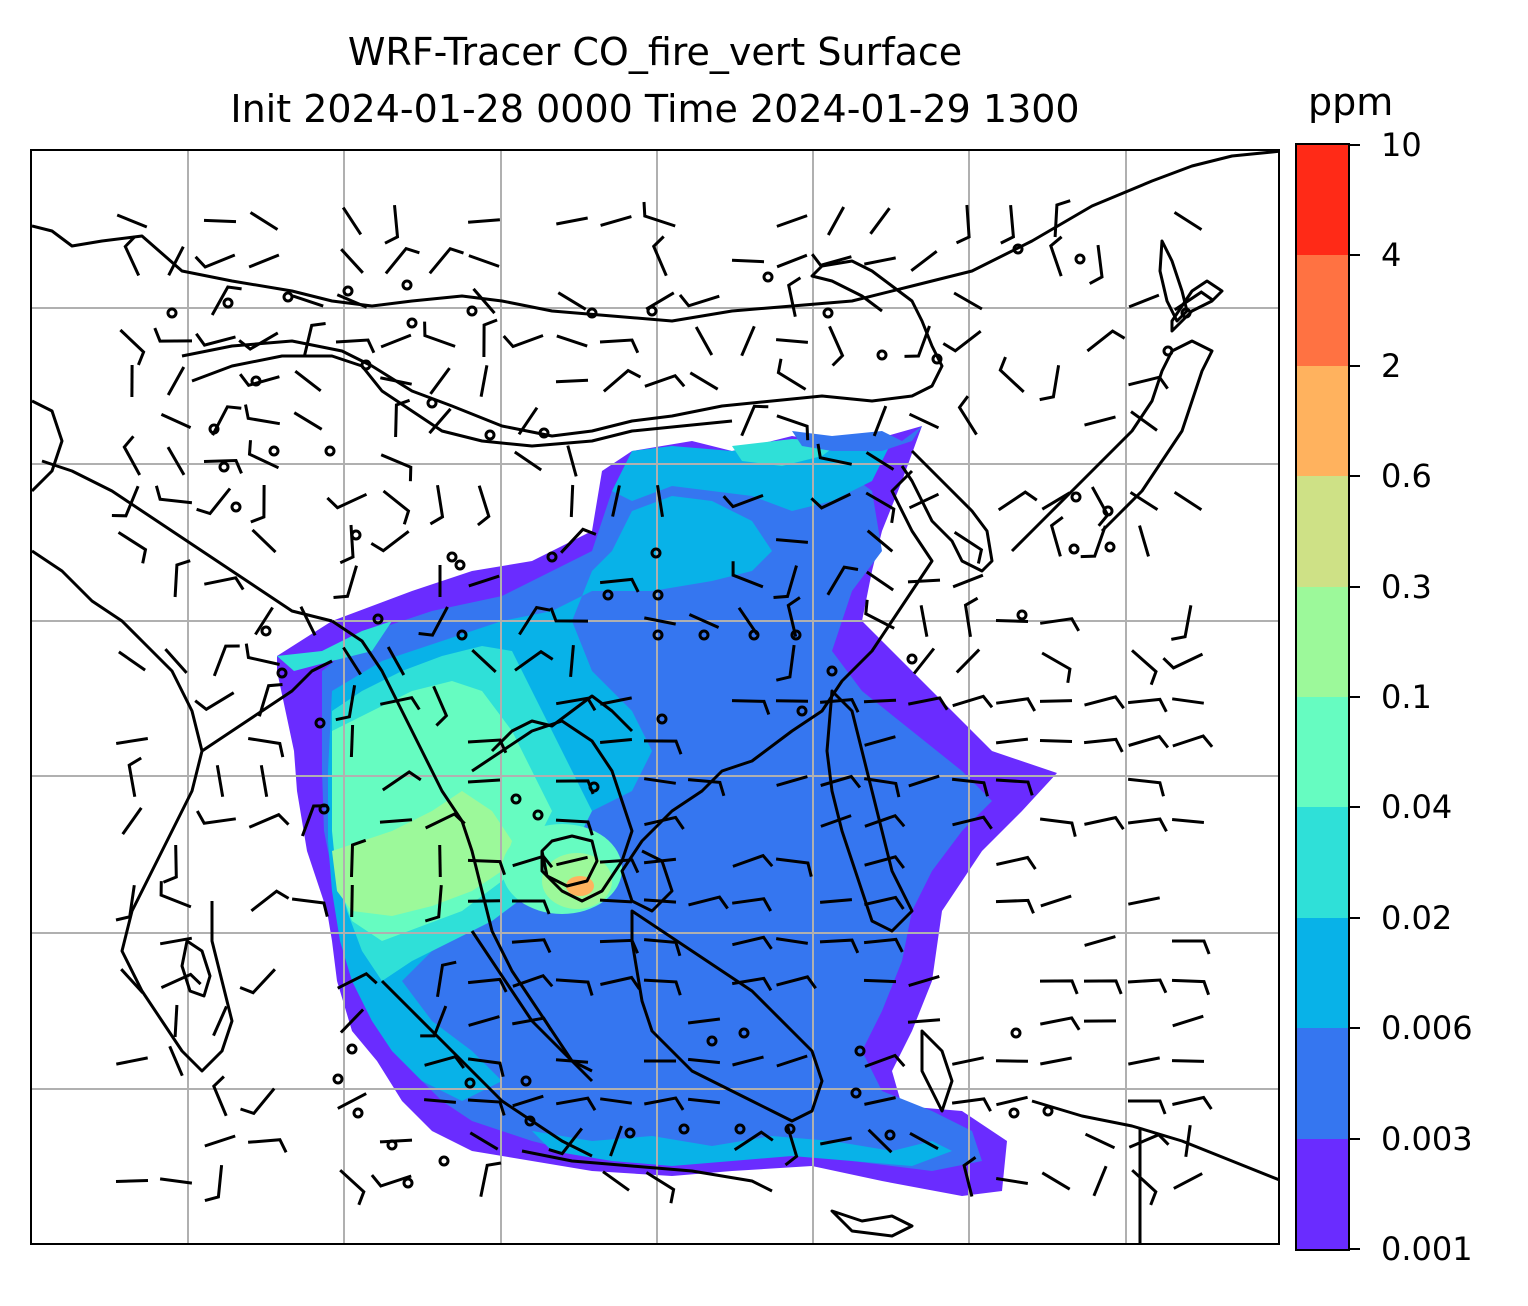  I want to click on colorbar-tick-label: 0.003, so click(1427, 1138).